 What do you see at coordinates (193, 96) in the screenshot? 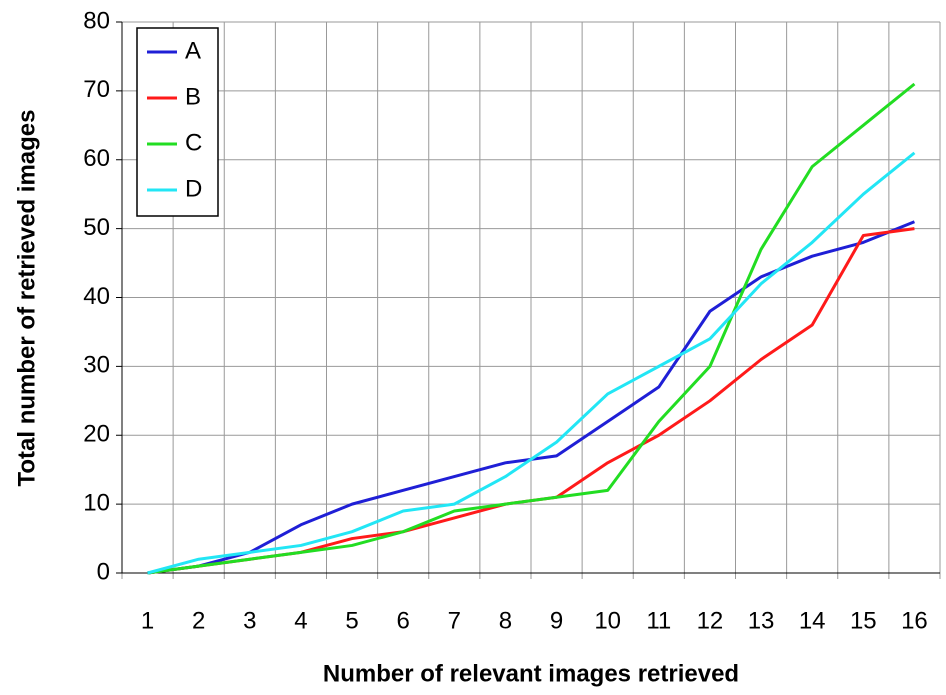
I see `legend-label: B` at bounding box center [193, 96].